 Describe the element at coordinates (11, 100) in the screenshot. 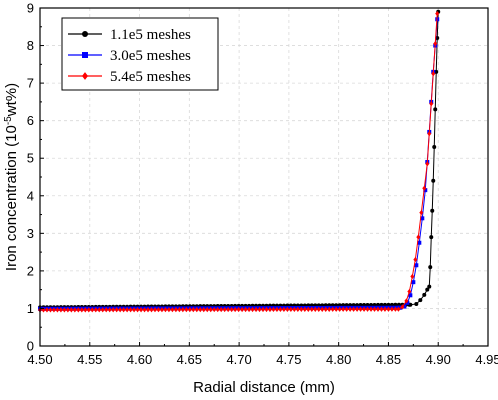

I see `y-axis-label-suffix: wt%)` at that location.